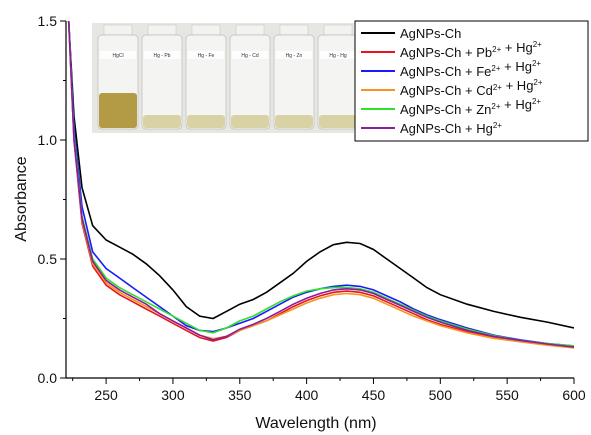 This screenshot has width=591, height=435. Describe the element at coordinates (52, 199) in the screenshot. I see `y-axis-ticks: 0.0 0.5 1.0 1.5` at that location.